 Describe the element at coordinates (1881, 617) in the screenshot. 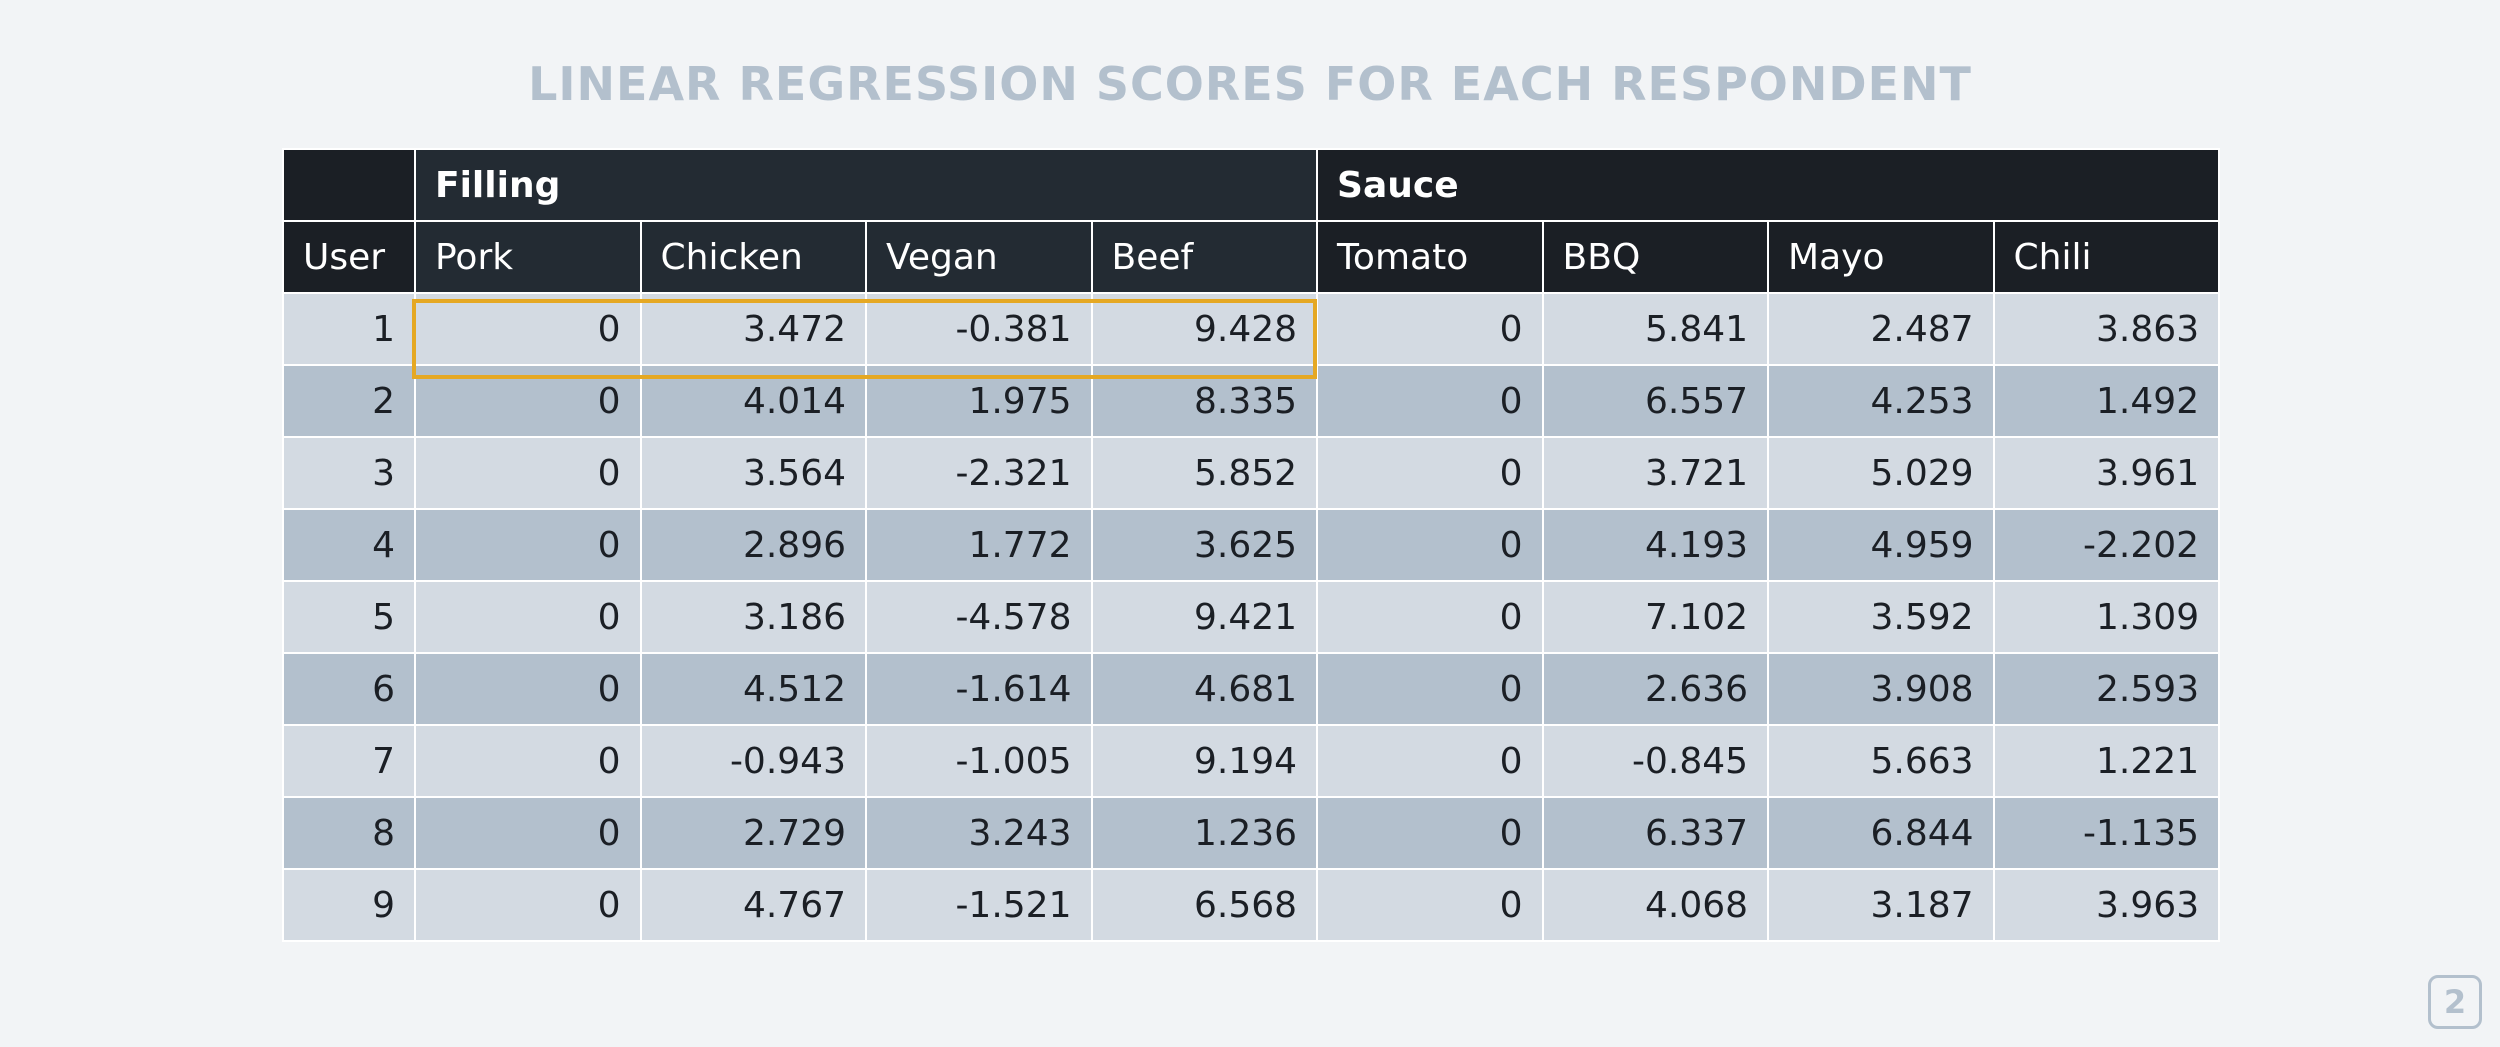

I see `cell-mayo: 3.592` at that location.